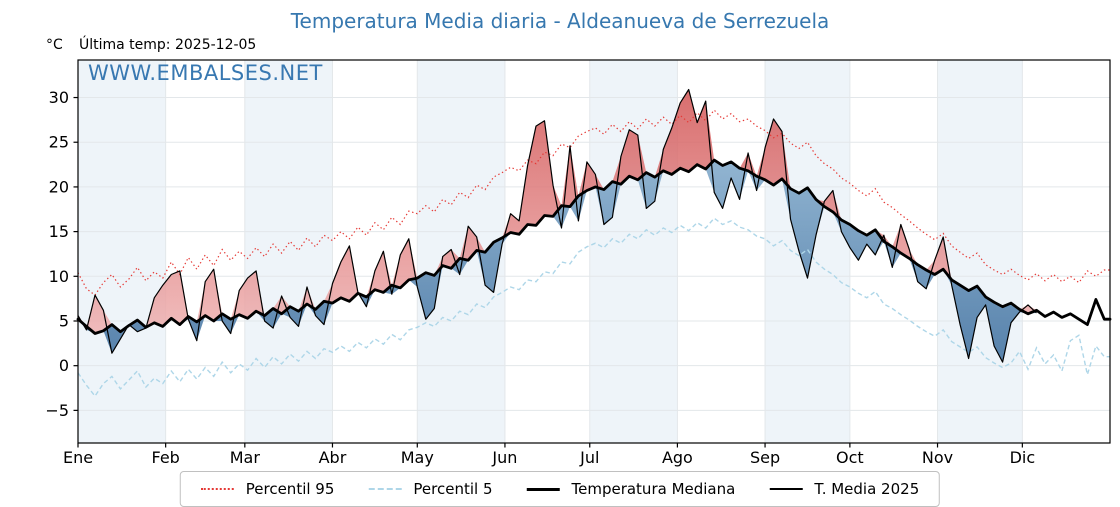  I want to click on svg-text: Abr, so click(333, 457).